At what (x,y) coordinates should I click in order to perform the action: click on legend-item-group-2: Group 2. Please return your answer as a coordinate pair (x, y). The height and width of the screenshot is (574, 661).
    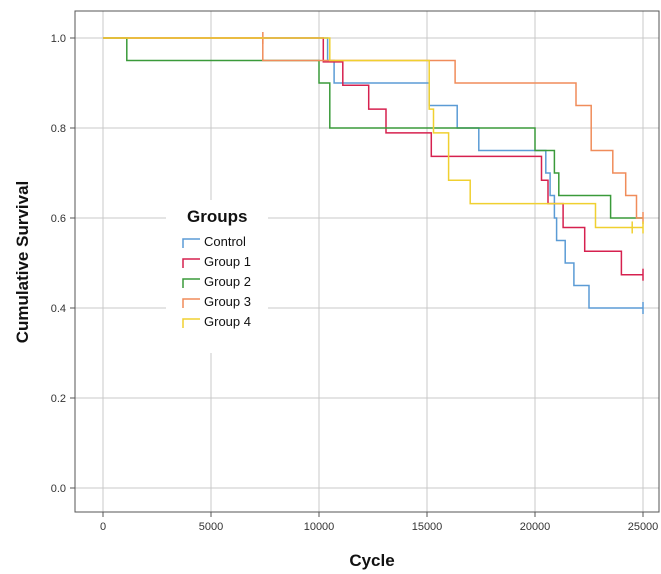
    Looking at the image, I should click on (216, 281).